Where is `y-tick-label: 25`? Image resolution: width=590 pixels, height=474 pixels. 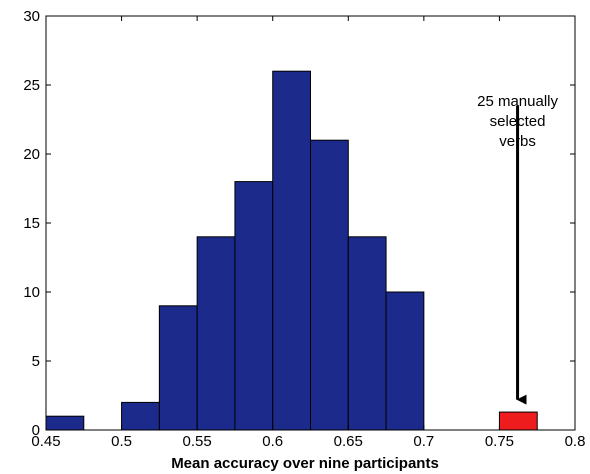
y-tick-label: 25 is located at coordinates (31, 85).